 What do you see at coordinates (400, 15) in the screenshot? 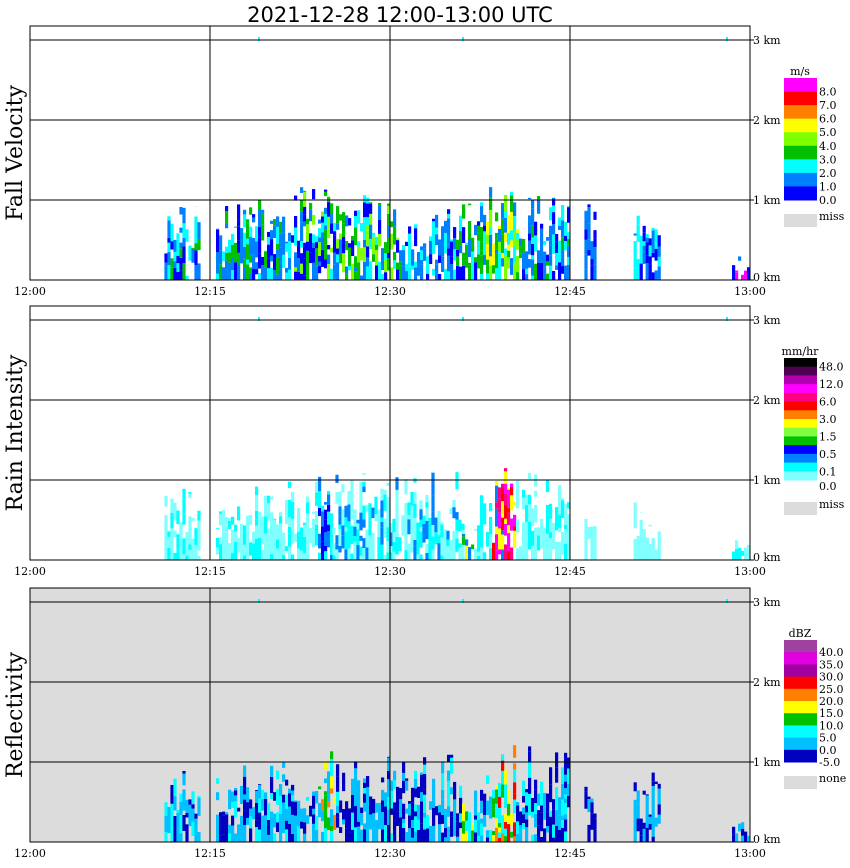
I see `figure-title: 2021-12-28 12:00-13:00 UTC` at bounding box center [400, 15].